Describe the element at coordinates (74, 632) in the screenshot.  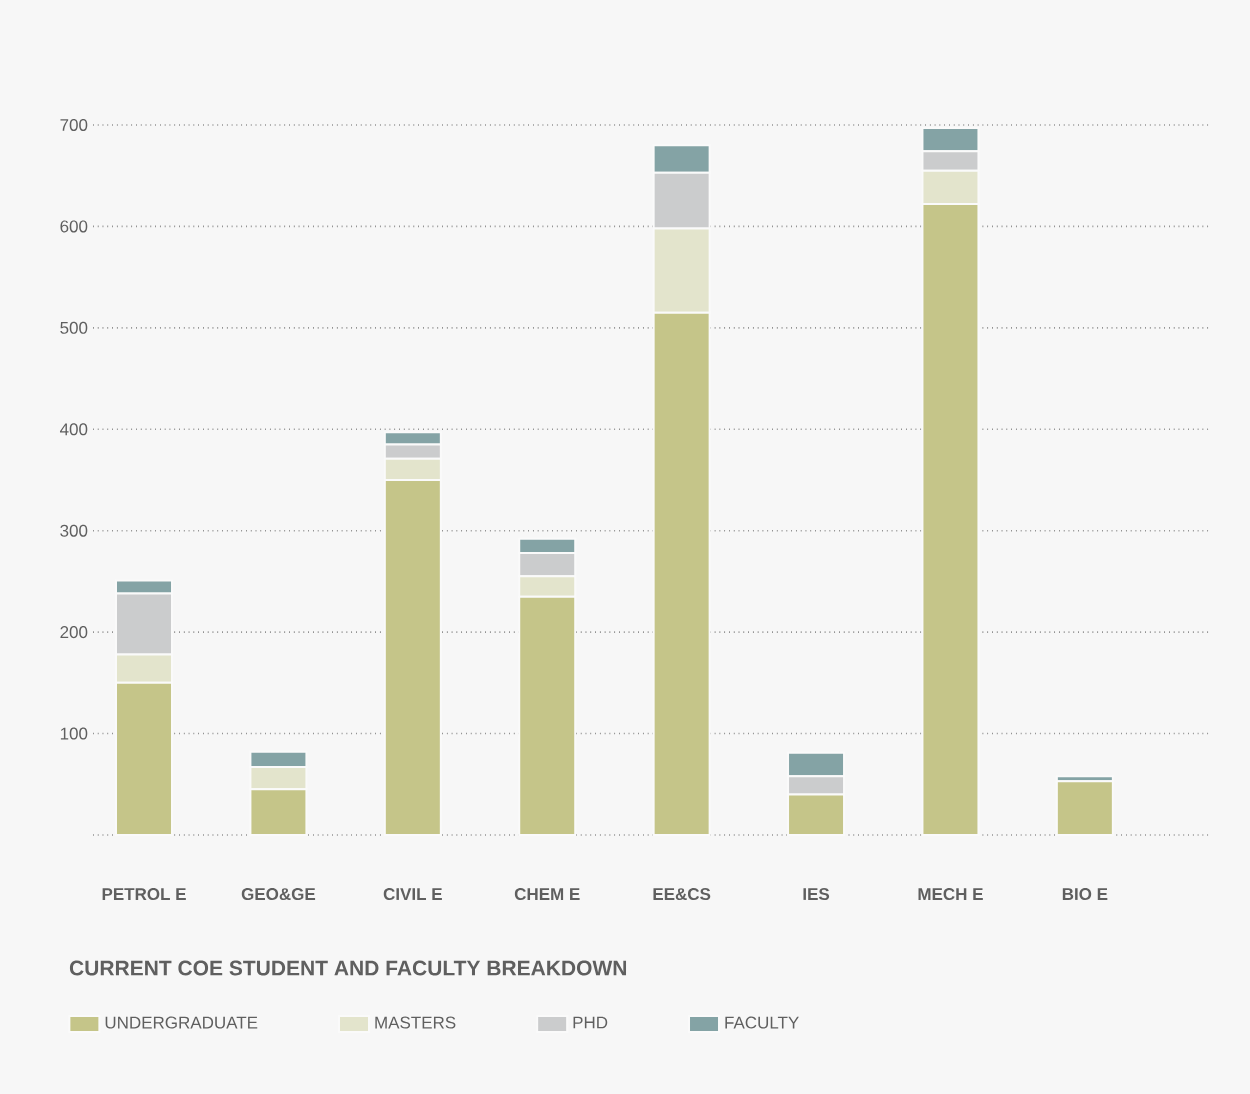
I see `y-tick-label: 200` at that location.